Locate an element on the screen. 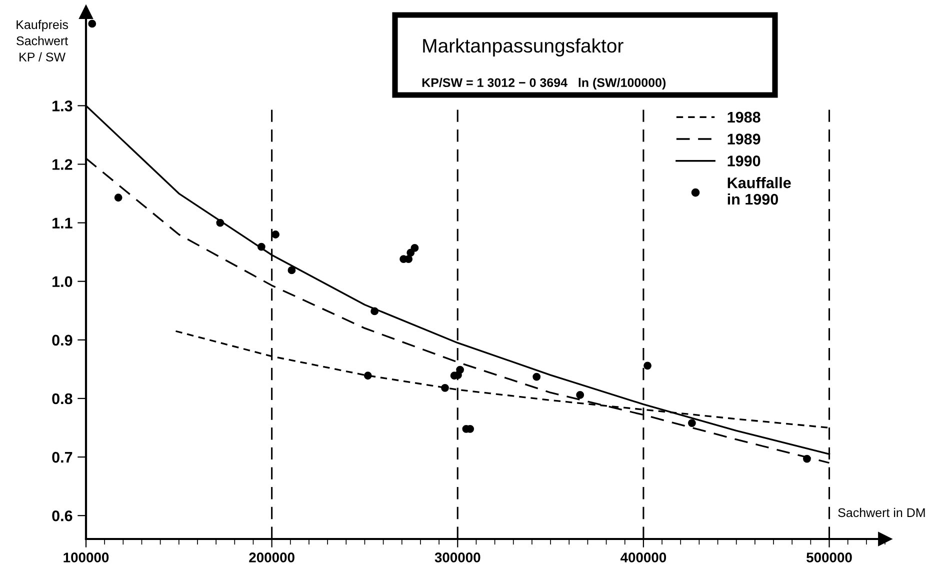 This screenshot has height=565, width=932. y-tick-label: 0.6 is located at coordinates (62, 516).